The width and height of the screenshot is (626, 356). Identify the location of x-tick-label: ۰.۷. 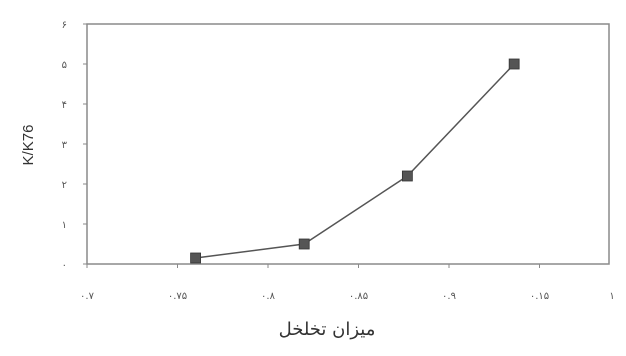
(87, 296).